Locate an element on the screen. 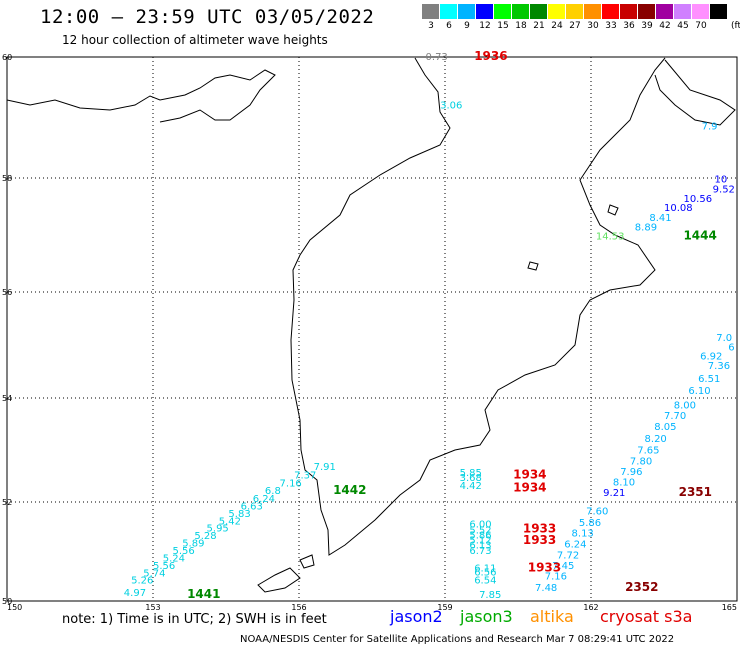 The width and height of the screenshot is (740, 650). wave-height-reading: 7.37 is located at coordinates (305, 476).